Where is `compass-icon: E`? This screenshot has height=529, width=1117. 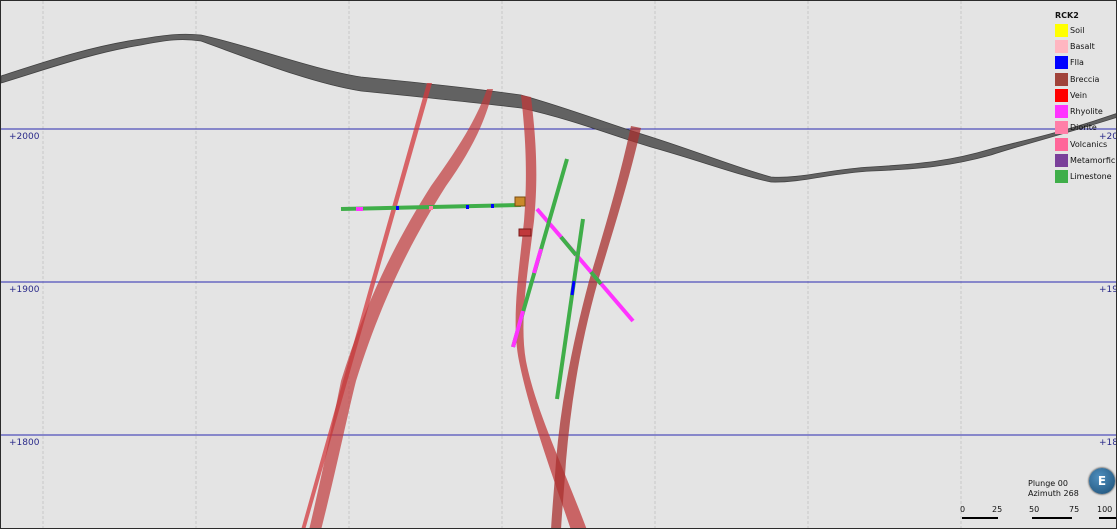 compass-icon: E is located at coordinates (1102, 481).